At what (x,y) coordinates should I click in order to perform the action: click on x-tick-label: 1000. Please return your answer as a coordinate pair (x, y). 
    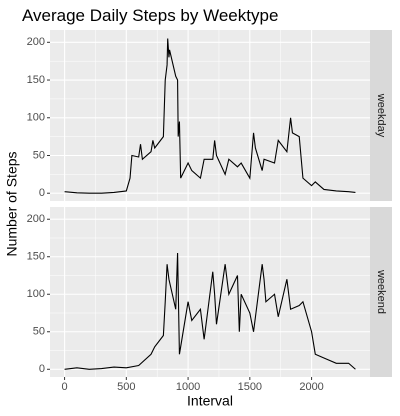
    Looking at the image, I should click on (188, 387).